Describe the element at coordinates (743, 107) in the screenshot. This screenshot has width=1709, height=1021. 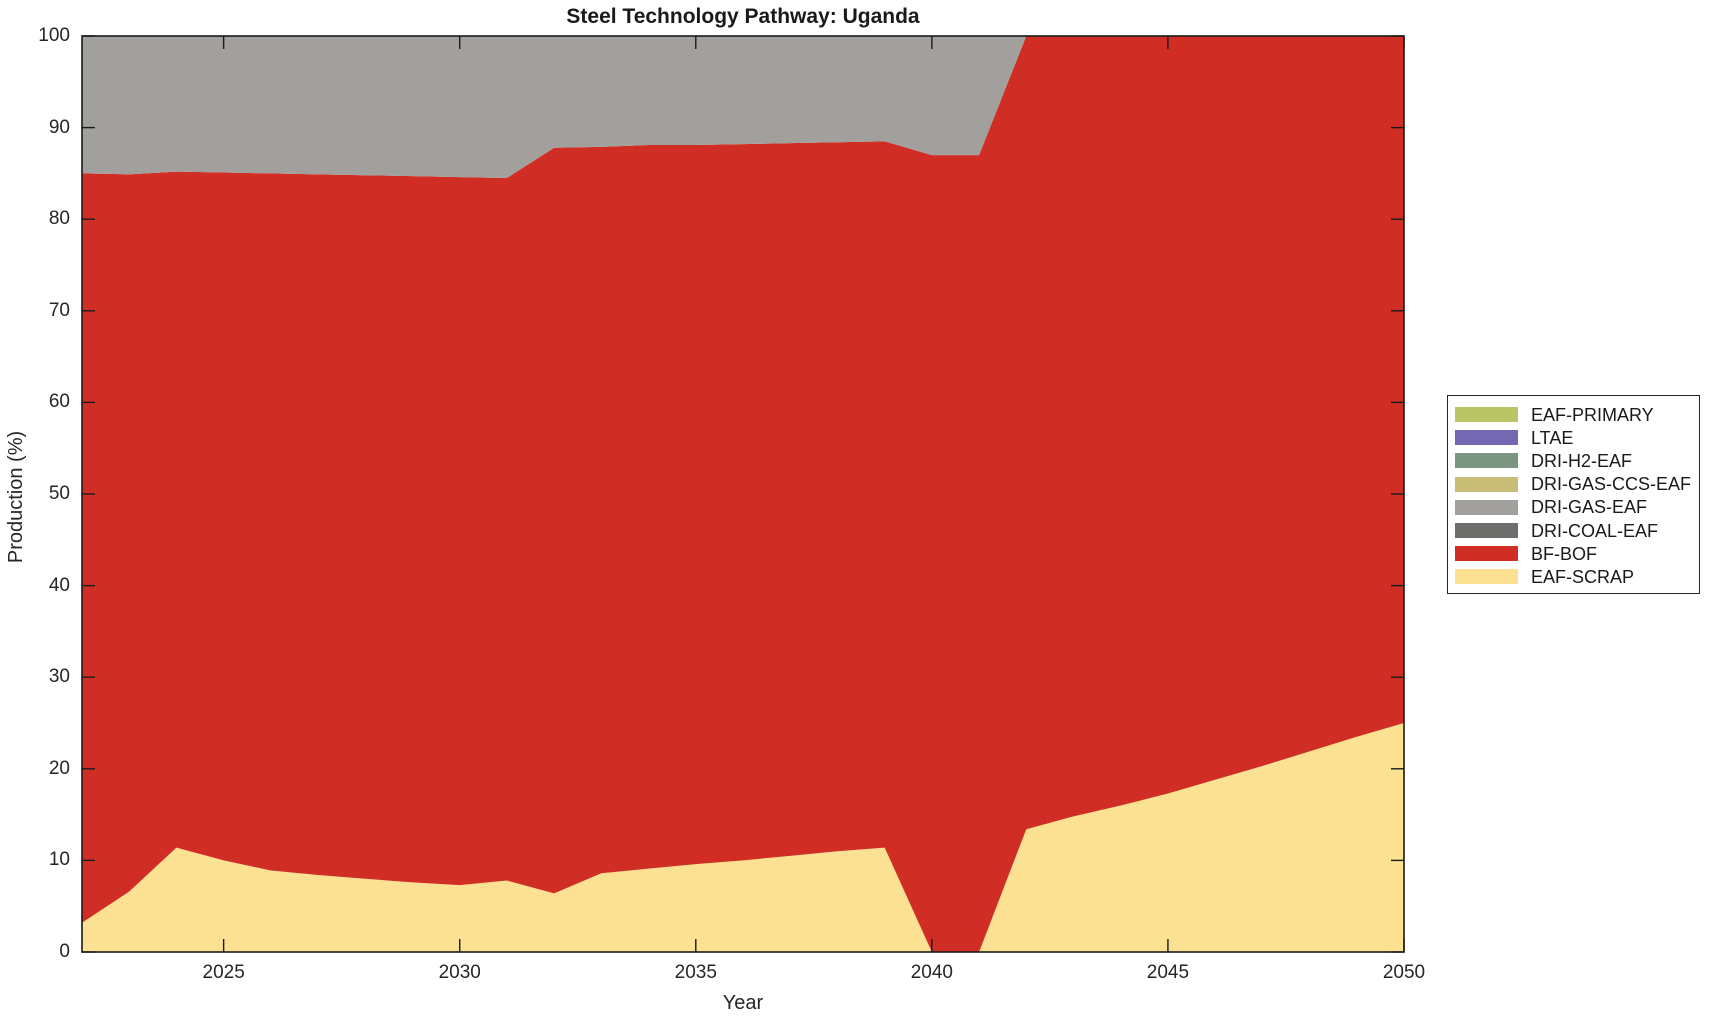
I see `area-series-dri-gas-eaf` at that location.